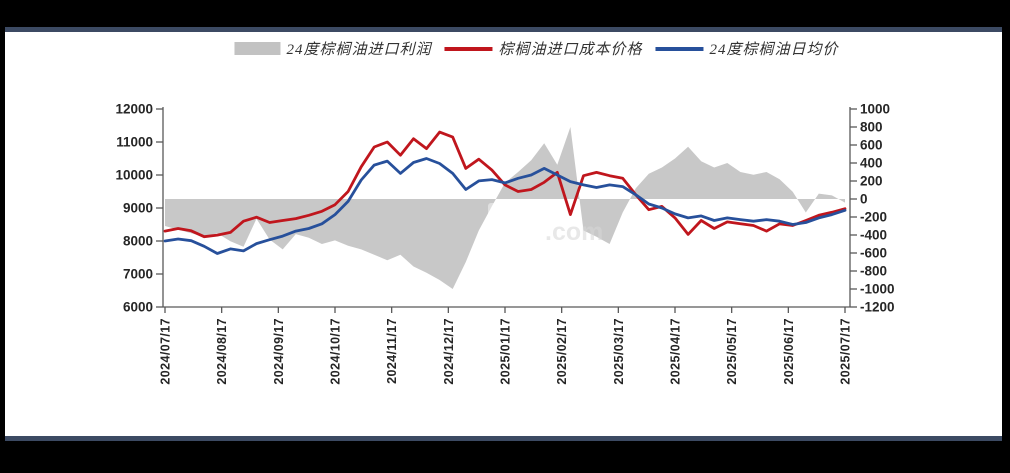 This screenshot has height=473, width=1010. Describe the element at coordinates (873, 253) in the screenshot. I see `right-axis-tick-label: -600` at that location.